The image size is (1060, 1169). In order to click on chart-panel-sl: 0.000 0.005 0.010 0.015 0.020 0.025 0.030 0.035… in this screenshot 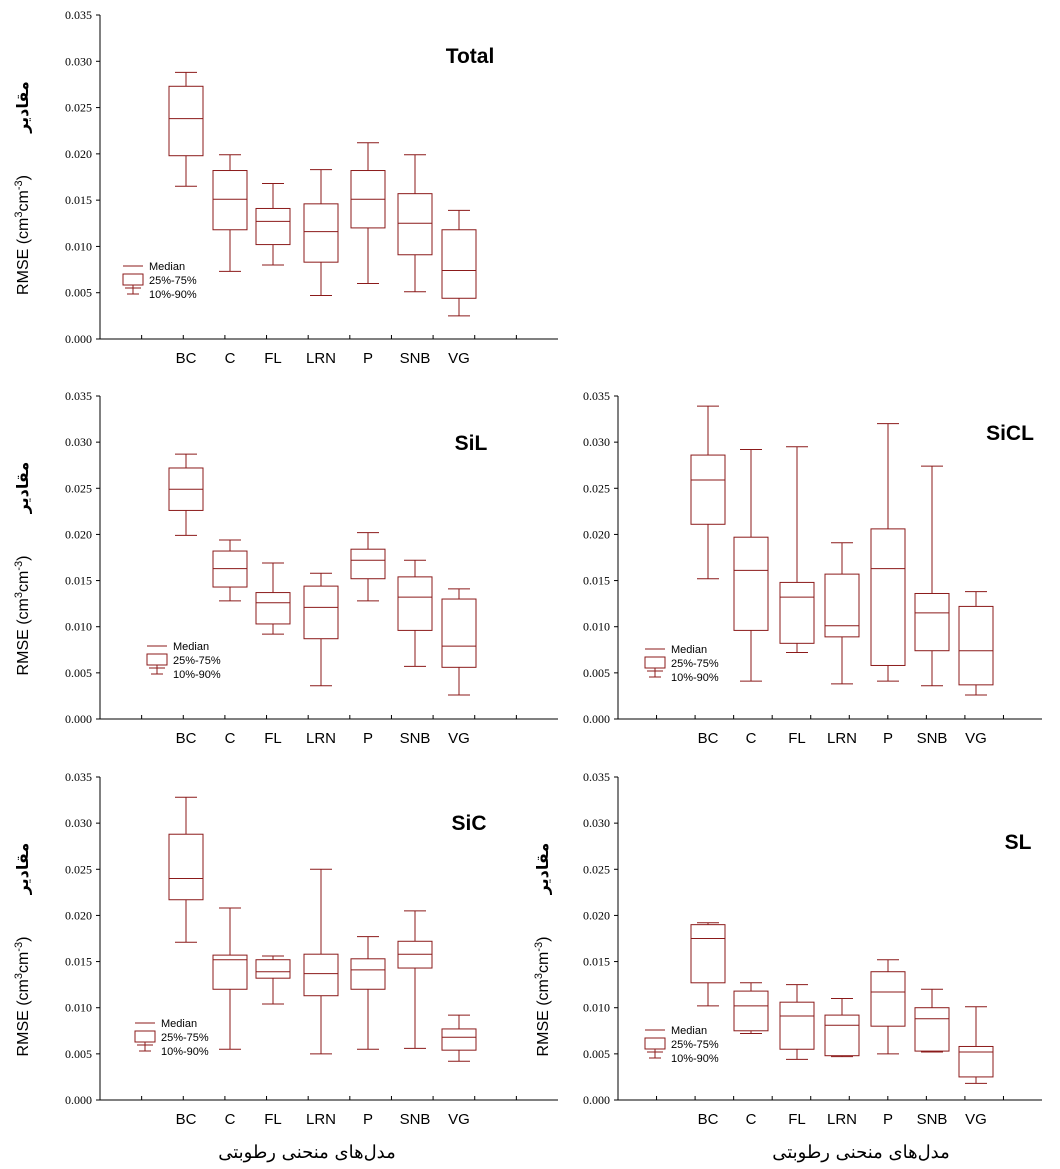, I will do `click(787, 949)`.